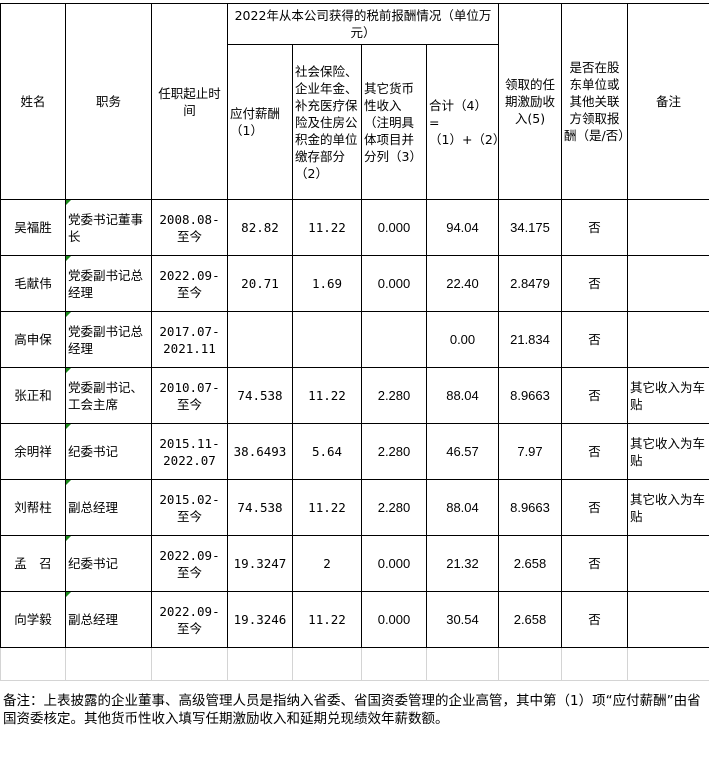 The height and width of the screenshot is (764, 709). What do you see at coordinates (530, 227) in the screenshot?
I see `cell-incentive: 34.175` at bounding box center [530, 227].